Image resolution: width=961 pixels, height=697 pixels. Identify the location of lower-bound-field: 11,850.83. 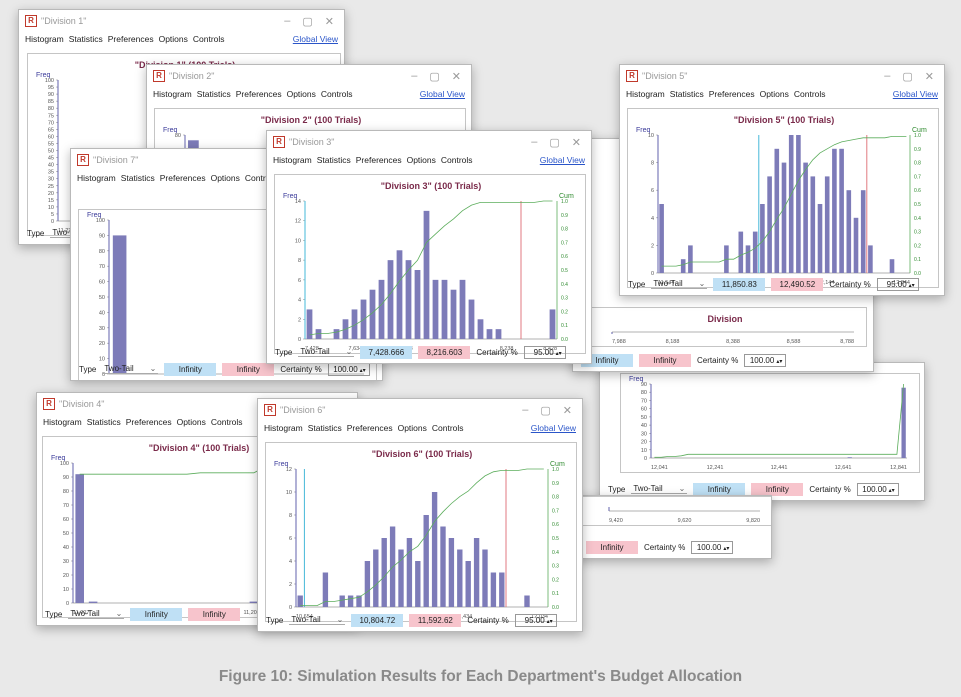
(739, 284).